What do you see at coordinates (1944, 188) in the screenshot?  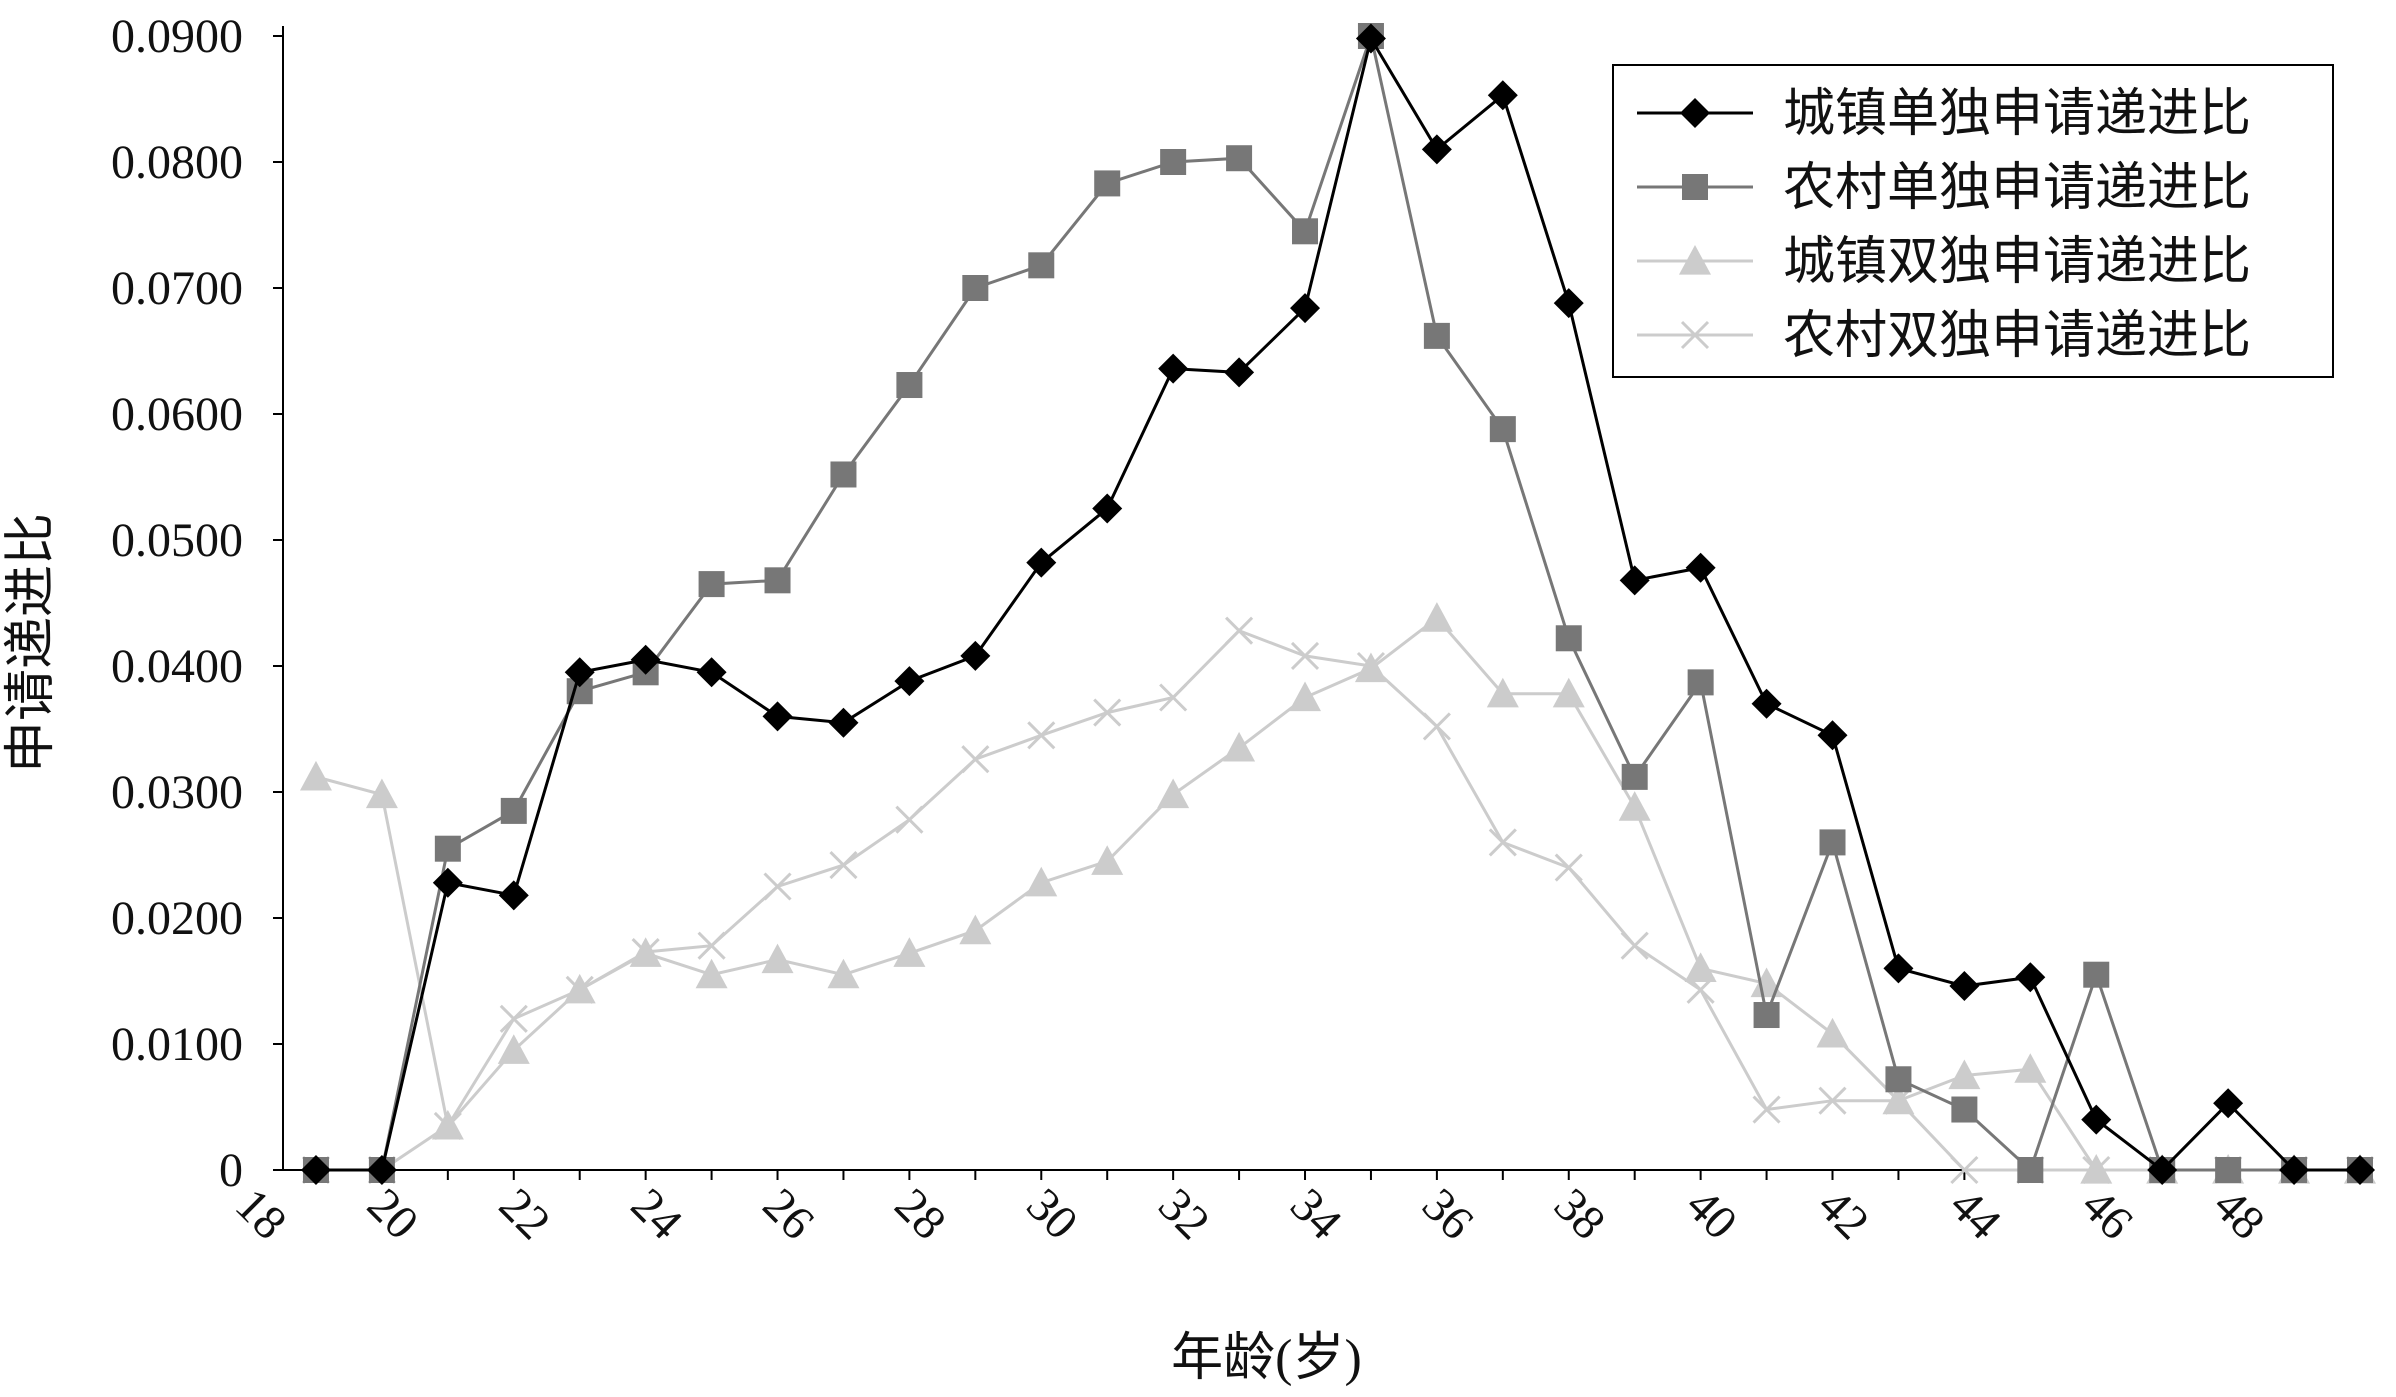 I see `legend-item: 农村单独申请递进比` at bounding box center [1944, 188].